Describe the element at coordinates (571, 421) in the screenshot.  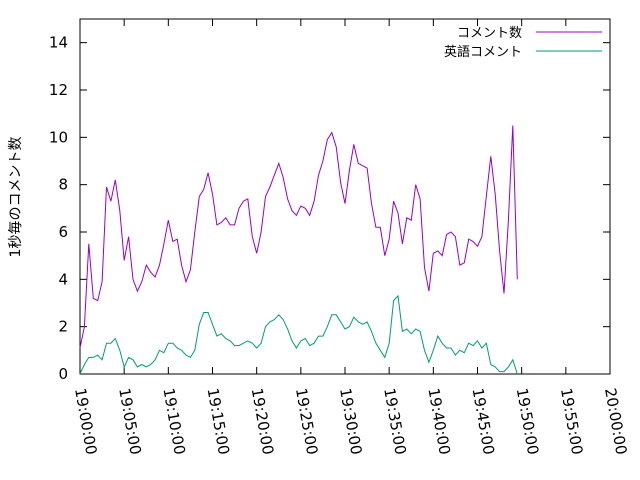
I see `x-tick-label: 19:55:00` at that location.